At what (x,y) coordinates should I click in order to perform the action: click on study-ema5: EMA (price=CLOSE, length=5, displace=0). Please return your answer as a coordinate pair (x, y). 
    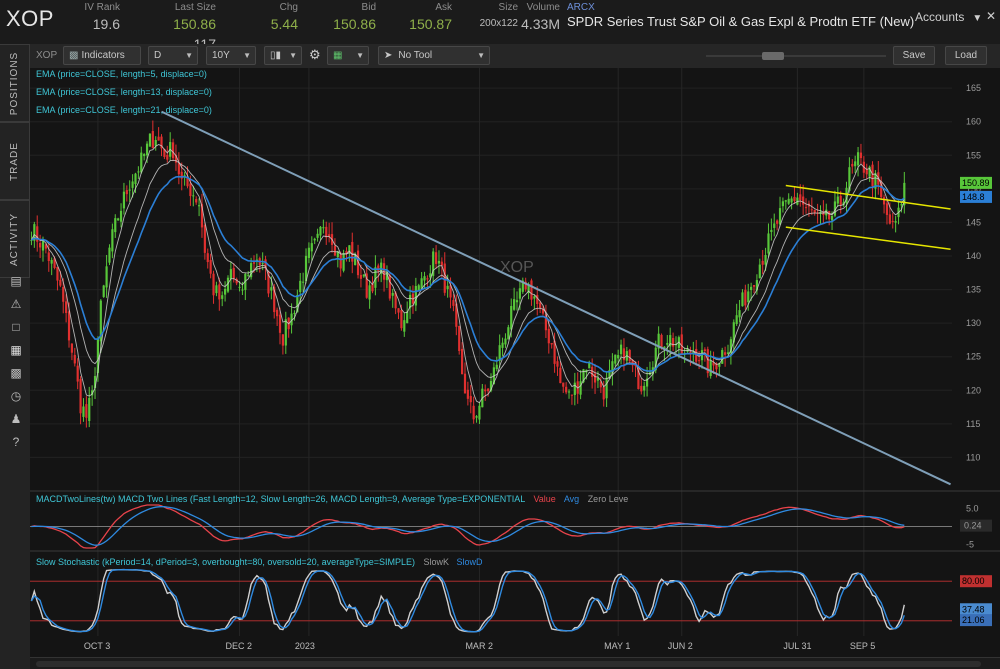
    Looking at the image, I should click on (121, 74).